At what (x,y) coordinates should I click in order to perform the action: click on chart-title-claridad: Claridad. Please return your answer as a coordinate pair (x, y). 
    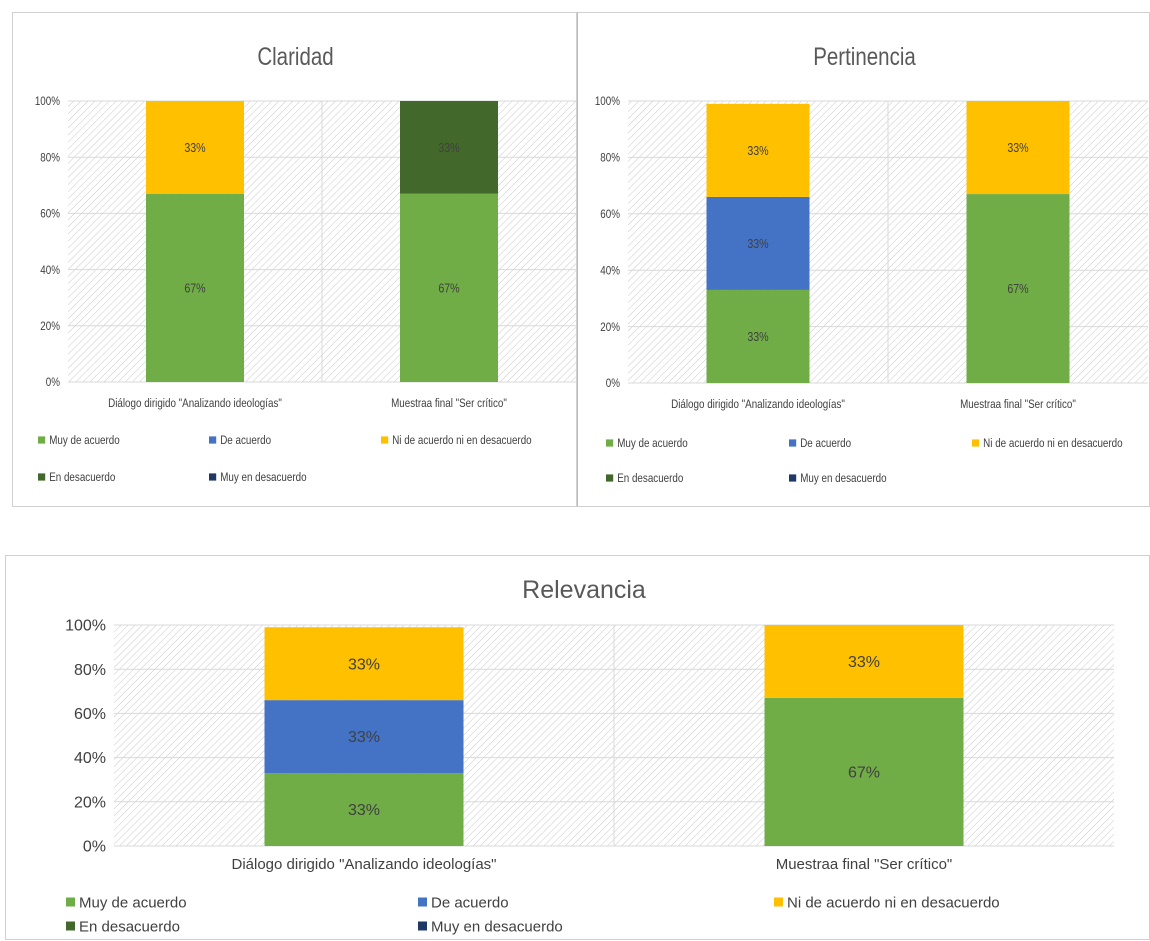
    Looking at the image, I should click on (295, 56).